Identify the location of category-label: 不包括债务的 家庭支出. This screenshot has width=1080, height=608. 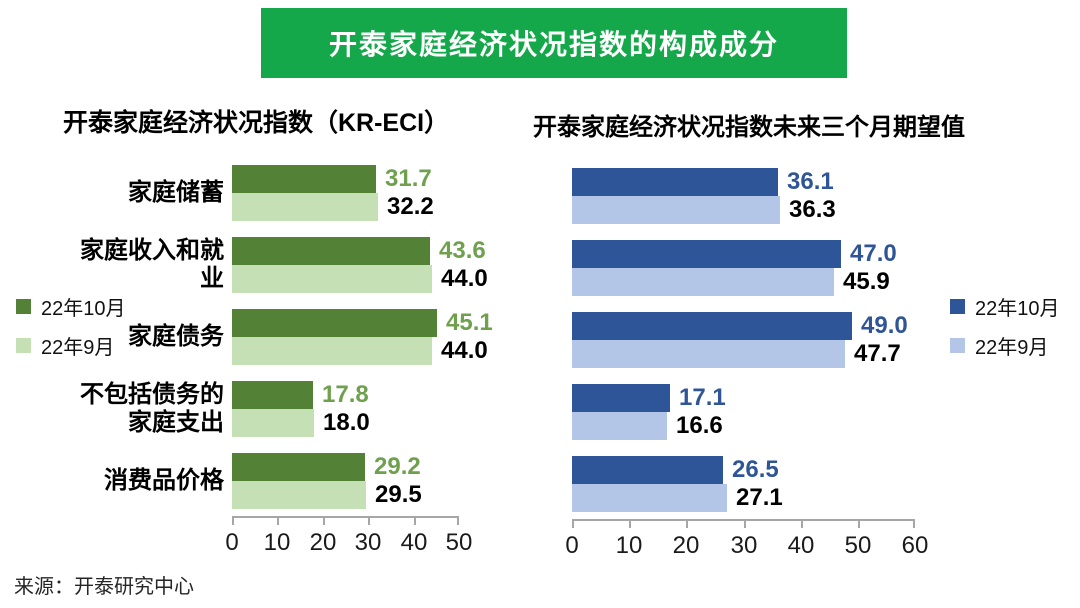
(152, 408).